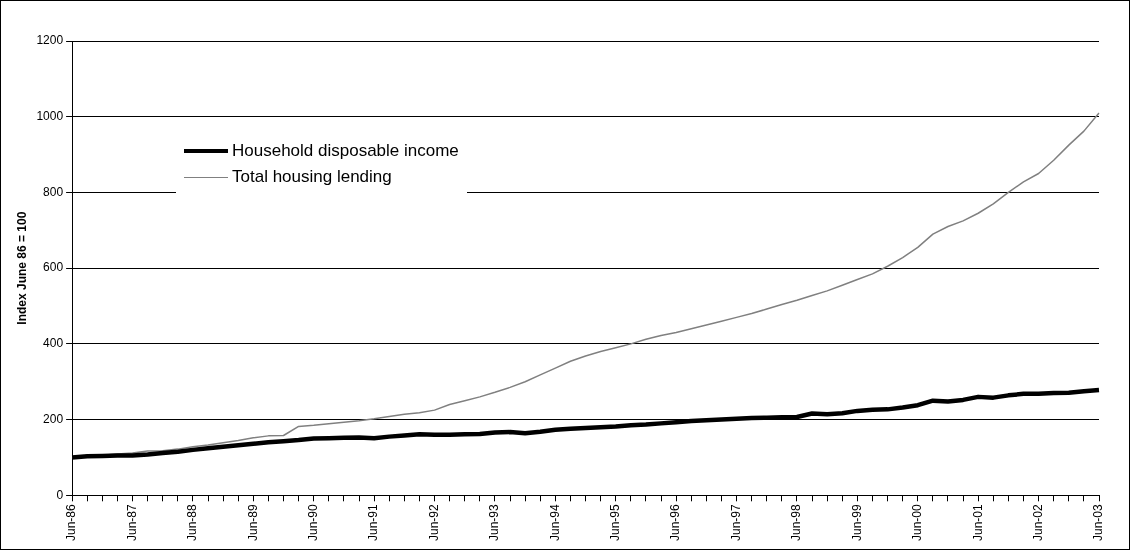 The image size is (1130, 550). What do you see at coordinates (312, 177) in the screenshot?
I see `legend-label: Total housing lending` at bounding box center [312, 177].